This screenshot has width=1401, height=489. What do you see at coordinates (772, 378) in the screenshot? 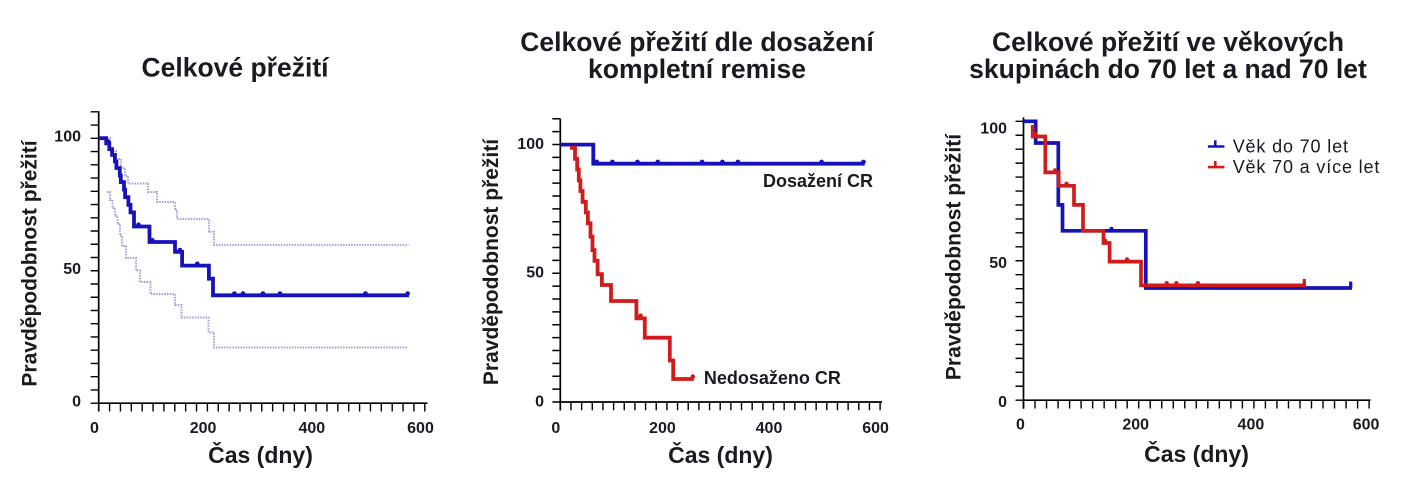
I see `svg-text: Nedosaženo CR` at bounding box center [772, 378].